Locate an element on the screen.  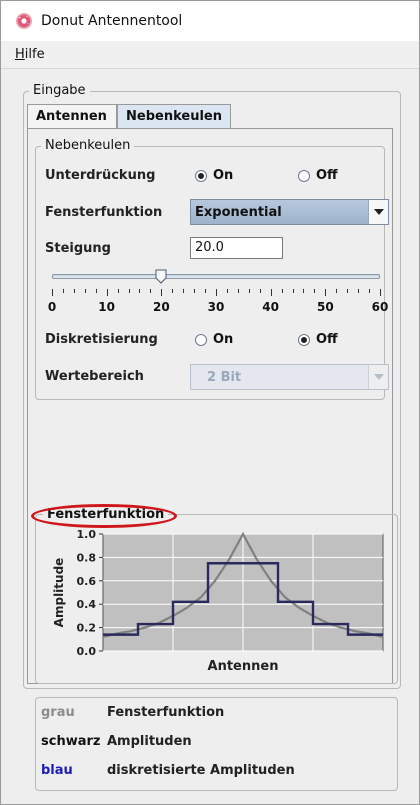
value-range-value: 2 Bit is located at coordinates (224, 377).